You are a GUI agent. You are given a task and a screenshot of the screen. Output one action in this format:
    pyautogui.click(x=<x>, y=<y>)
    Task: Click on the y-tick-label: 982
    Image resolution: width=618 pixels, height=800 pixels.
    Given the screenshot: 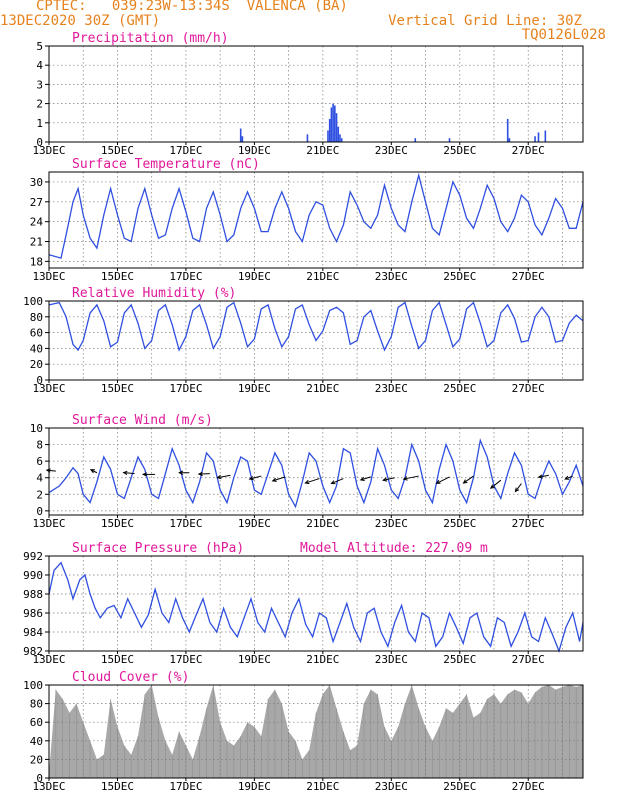 What is the action you would take?
    pyautogui.click(x=33, y=651)
    